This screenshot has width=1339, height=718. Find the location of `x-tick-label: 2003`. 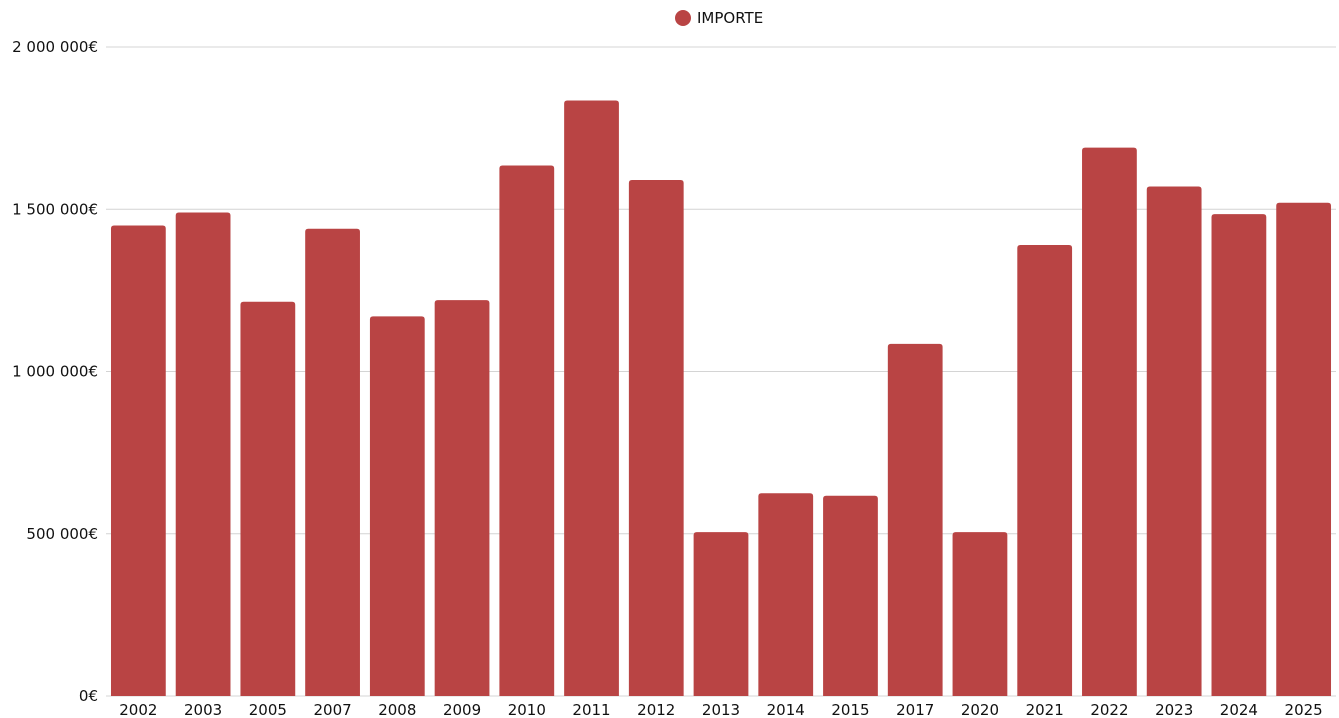

x-tick-label: 2003 is located at coordinates (203, 709).